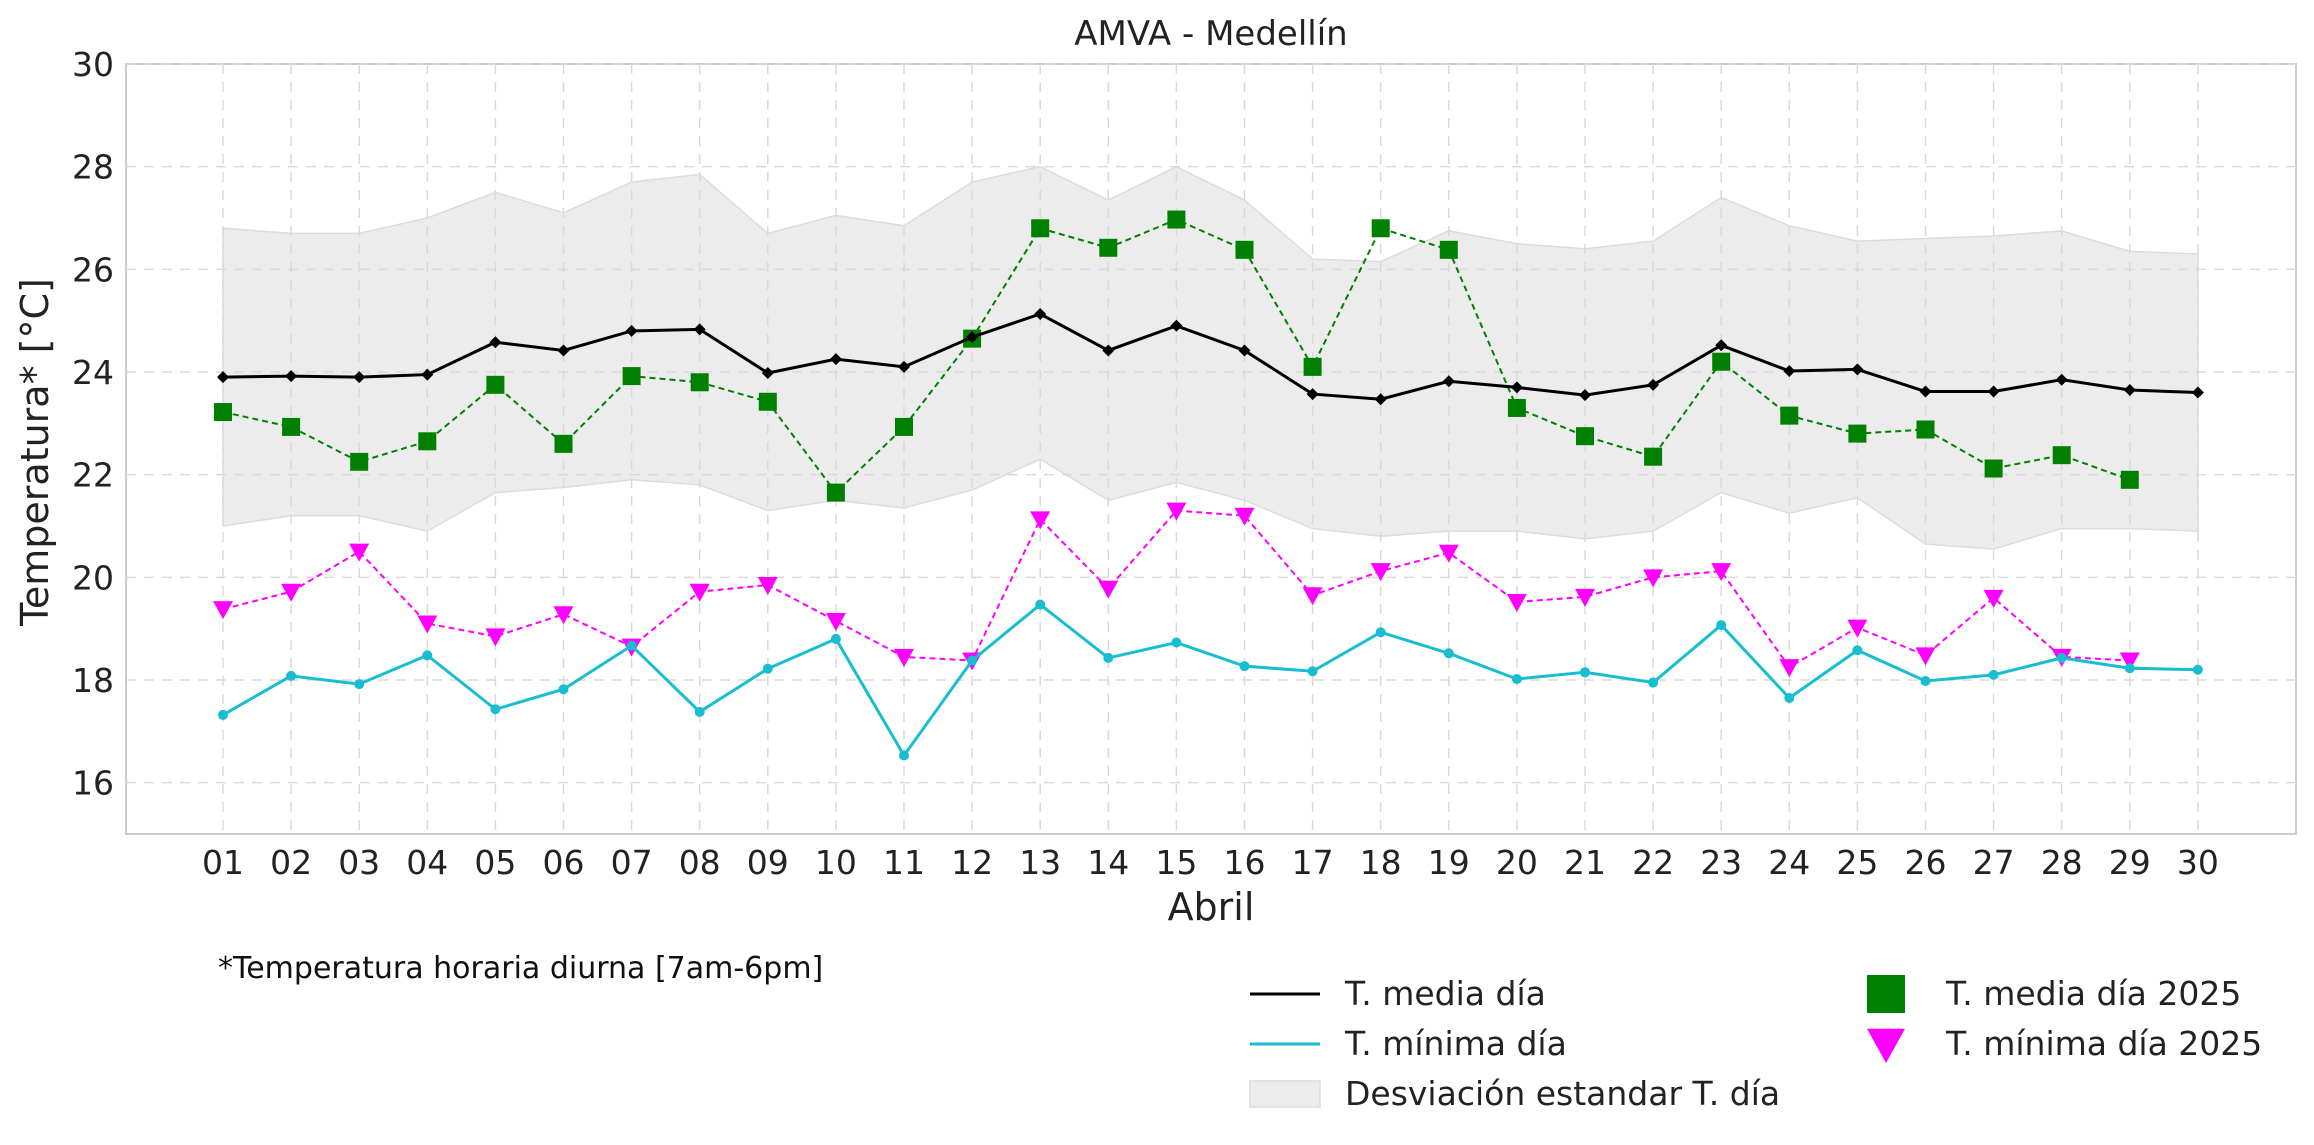  I want to click on legend-swatch-minima-2025, so click(1886, 1045).